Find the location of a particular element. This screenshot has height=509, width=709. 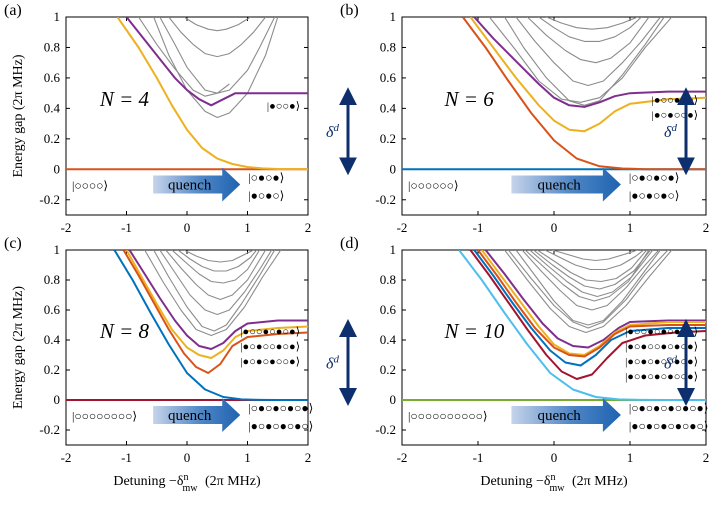

y-axis-label: Energy gap (2π MHz) is located at coordinates (18, 115).